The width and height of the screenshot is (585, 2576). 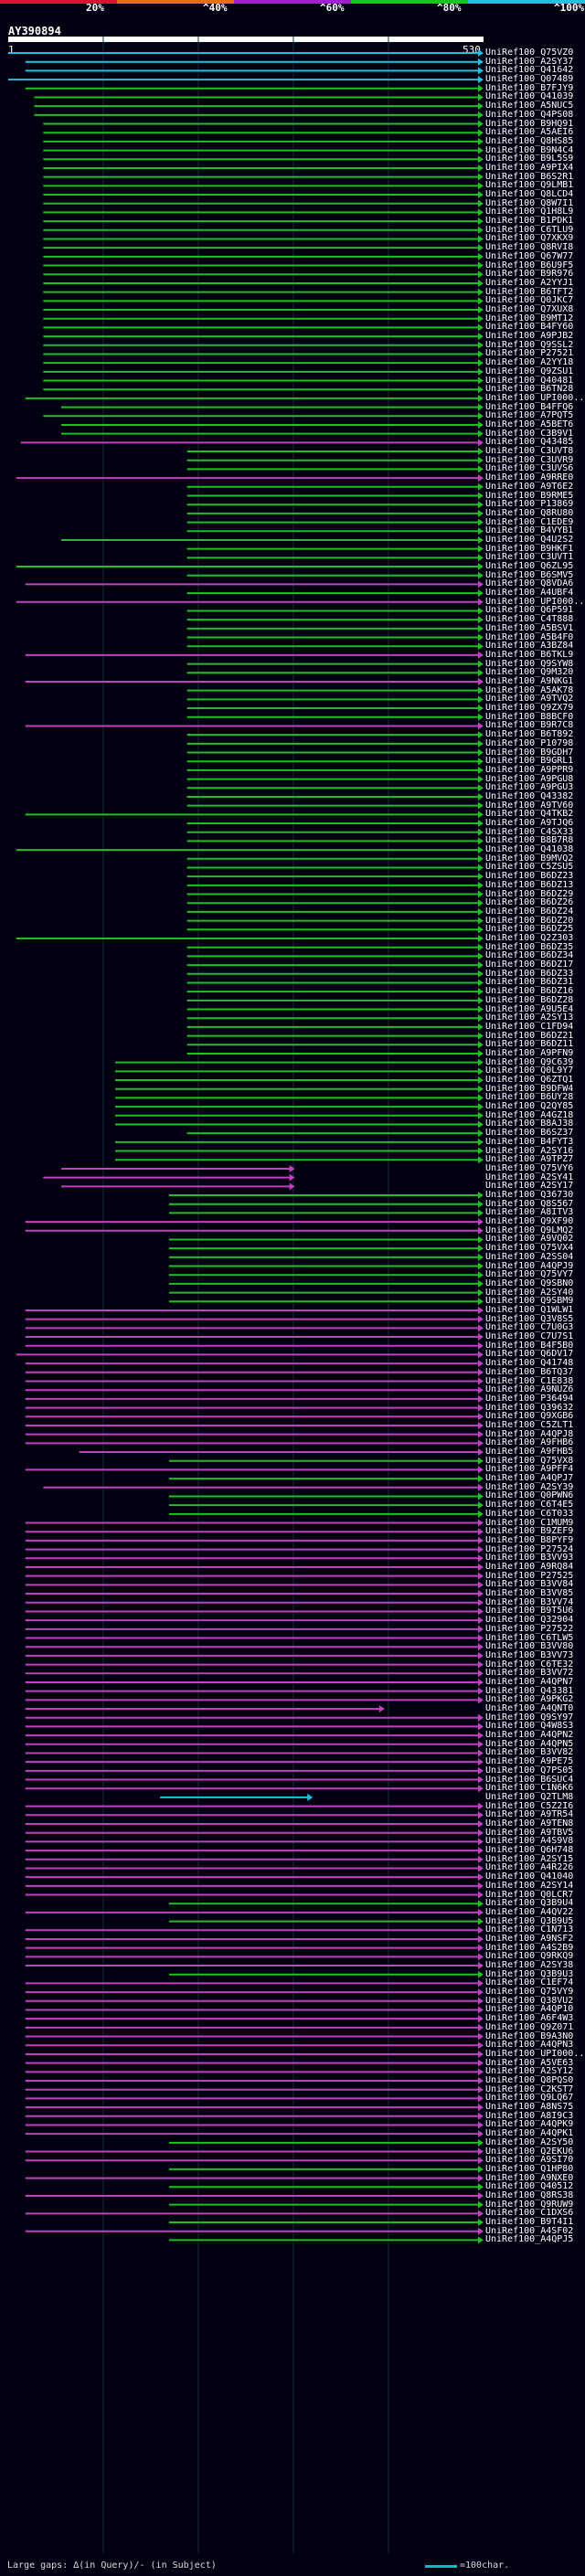 I want to click on hit-label: UniRef100_A6F4W3, so click(x=530, y=2018).